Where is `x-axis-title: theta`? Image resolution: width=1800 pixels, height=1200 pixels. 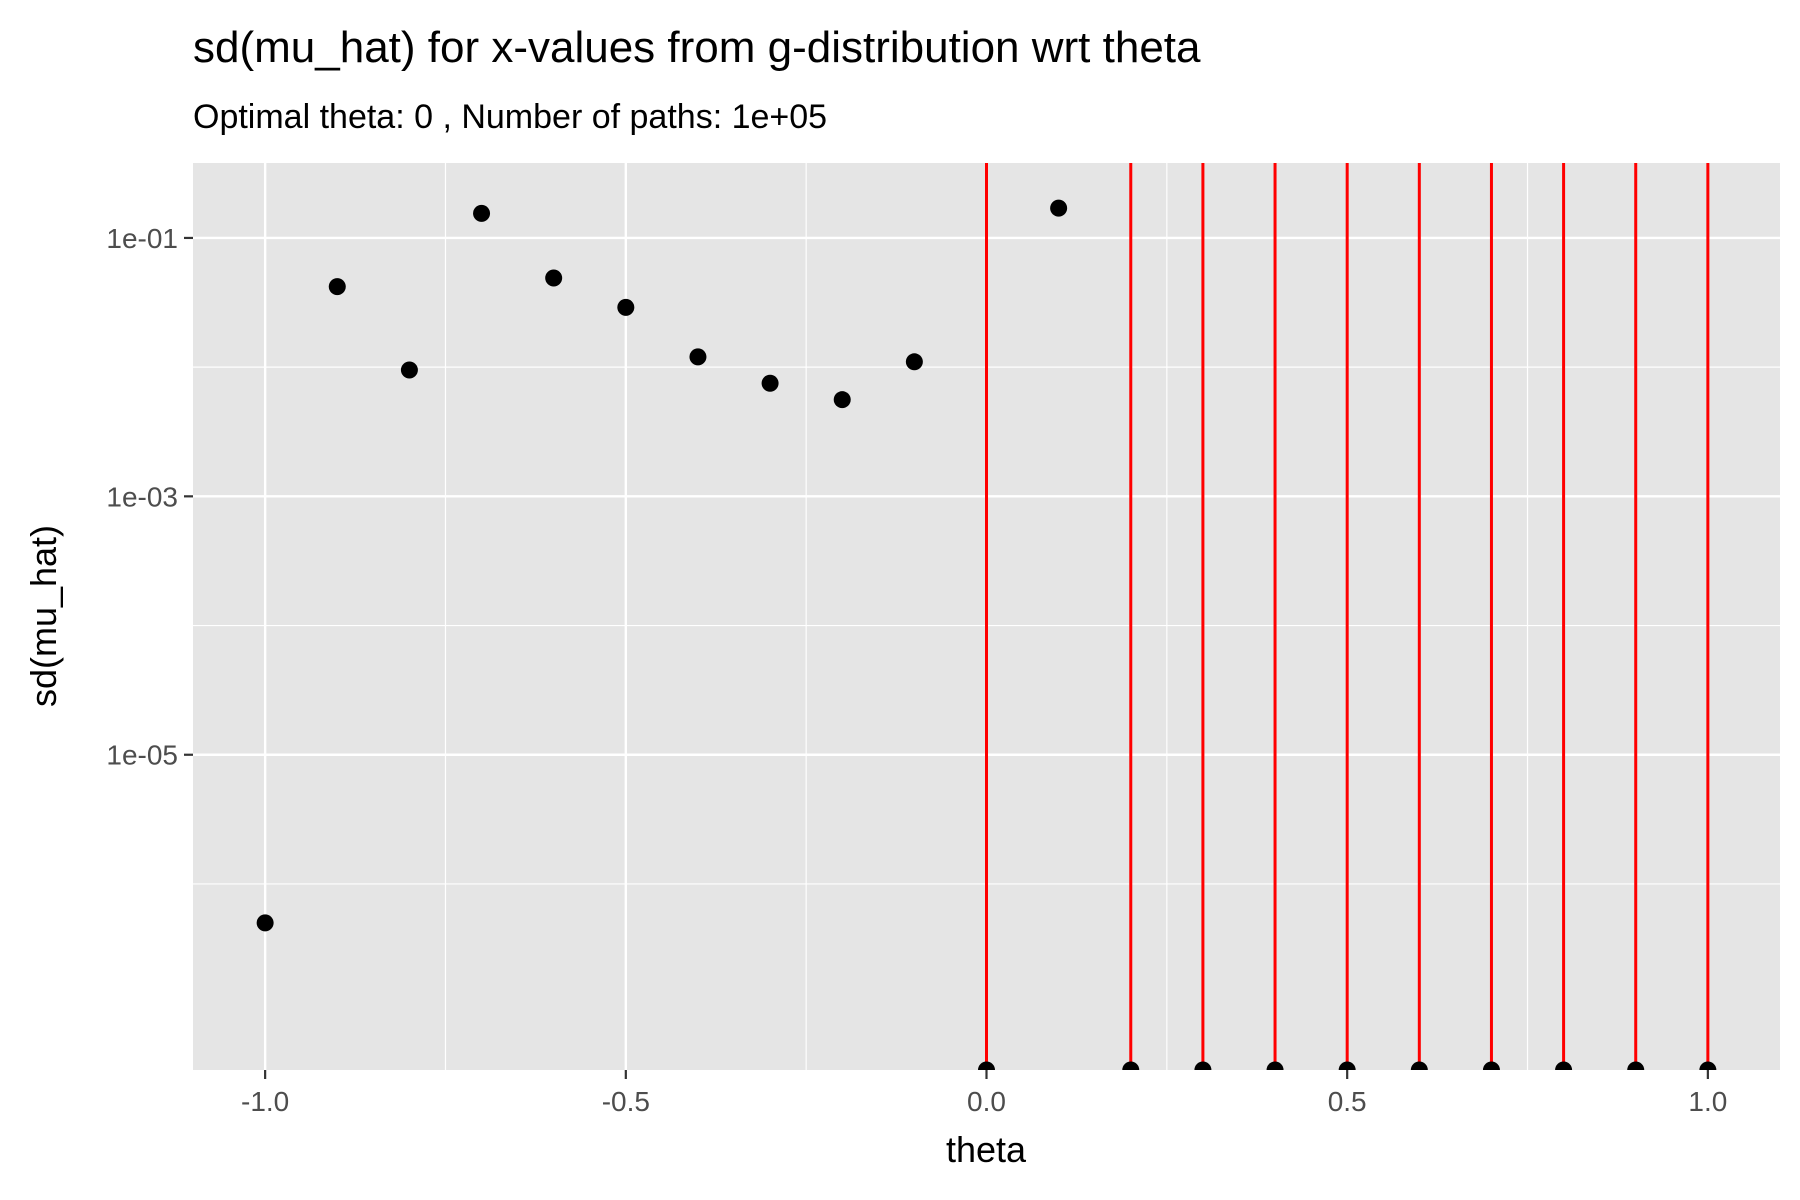
x-axis-title: theta is located at coordinates (986, 1149).